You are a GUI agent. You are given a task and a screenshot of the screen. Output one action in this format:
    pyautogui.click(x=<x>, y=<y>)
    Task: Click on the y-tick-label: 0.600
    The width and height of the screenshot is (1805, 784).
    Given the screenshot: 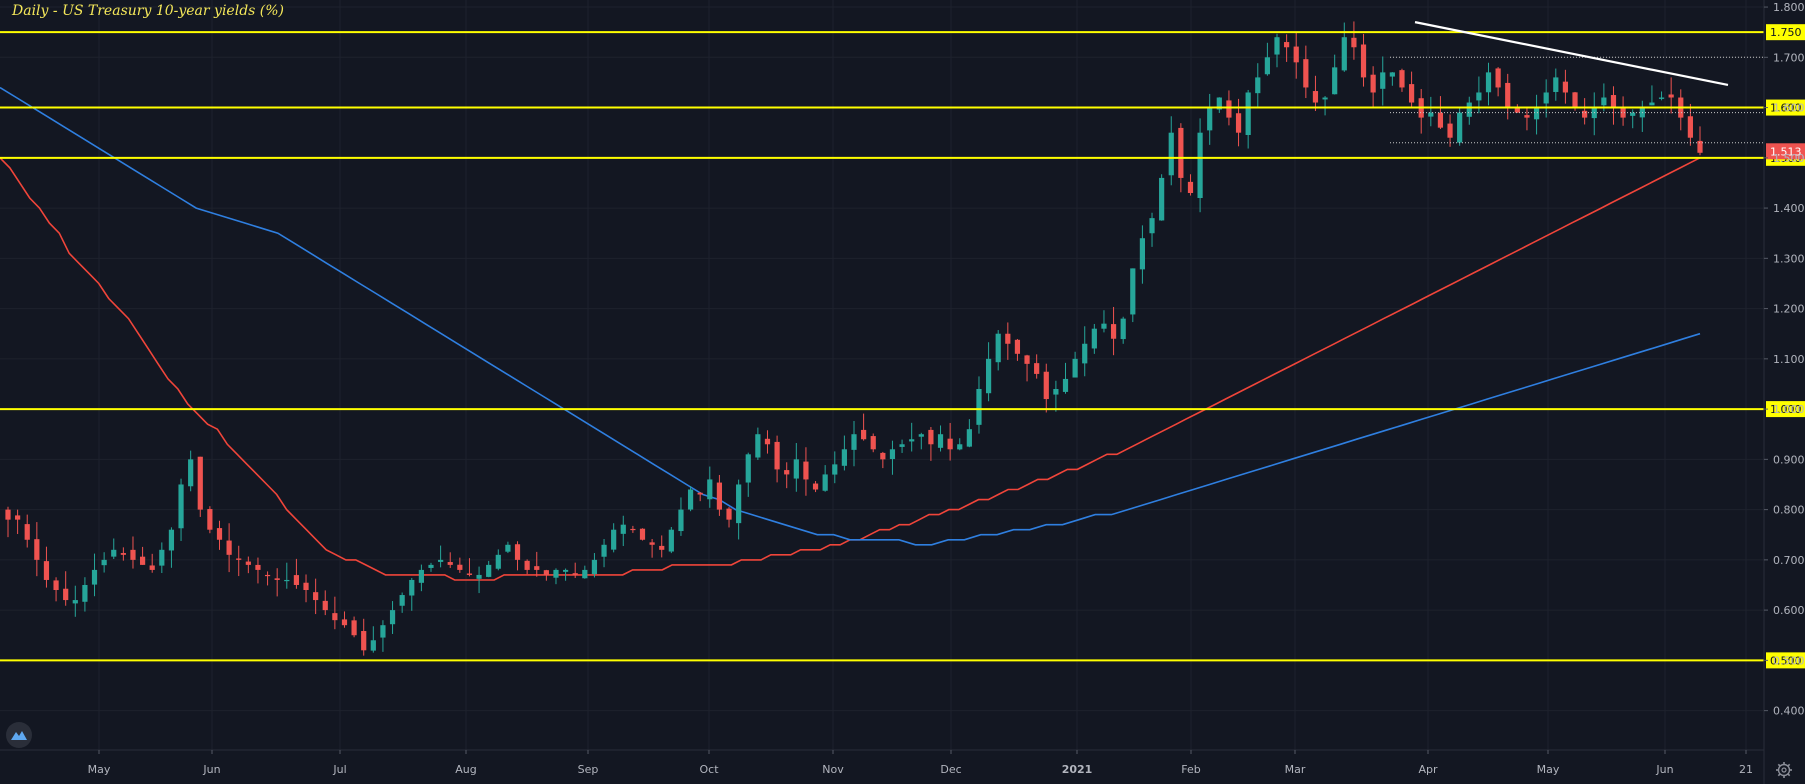 What is the action you would take?
    pyautogui.click(x=1789, y=610)
    